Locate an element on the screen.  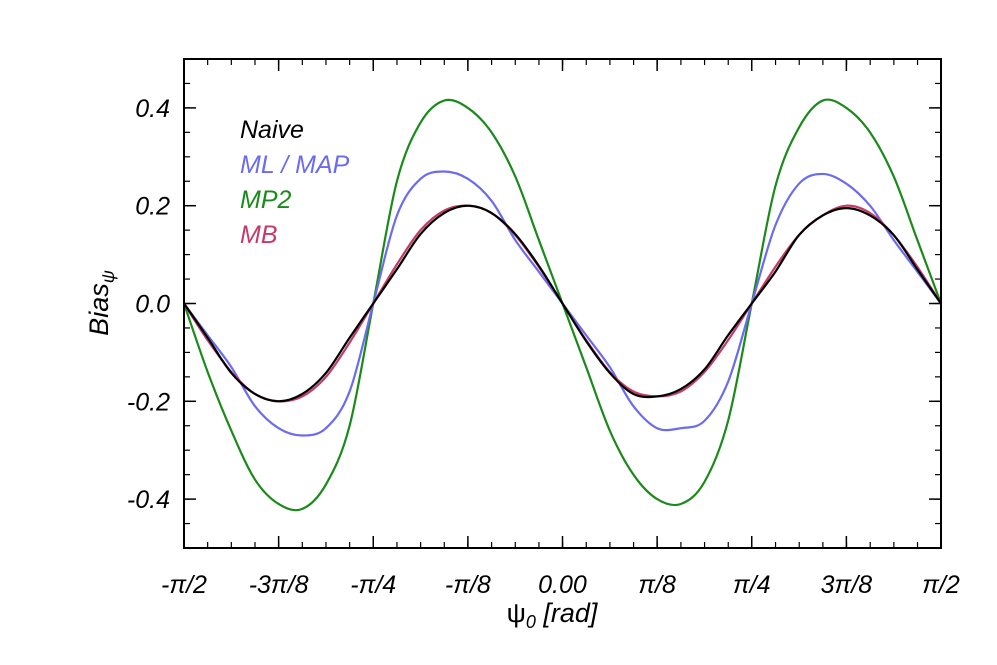
x-tick-label: π/8 is located at coordinates (657, 585).